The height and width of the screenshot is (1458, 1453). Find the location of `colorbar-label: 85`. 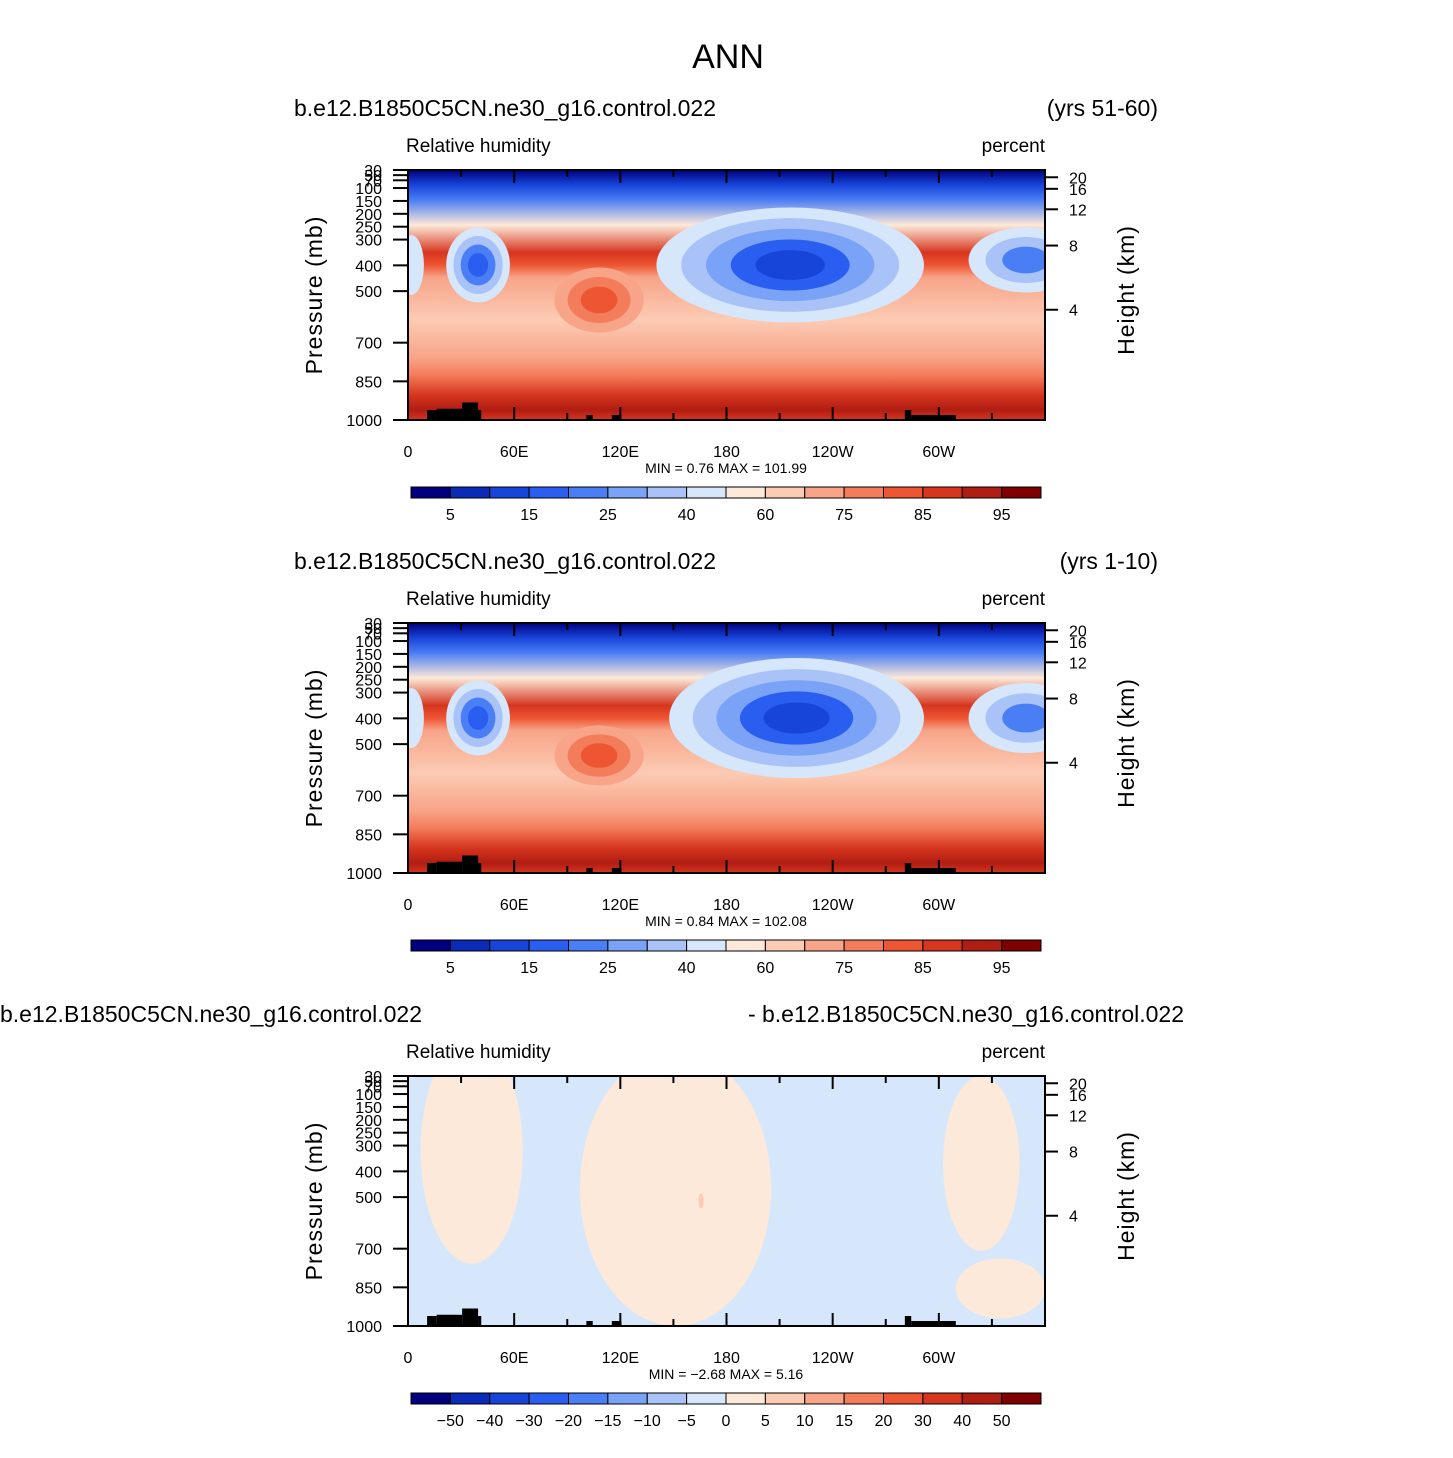

colorbar-label: 85 is located at coordinates (923, 515).